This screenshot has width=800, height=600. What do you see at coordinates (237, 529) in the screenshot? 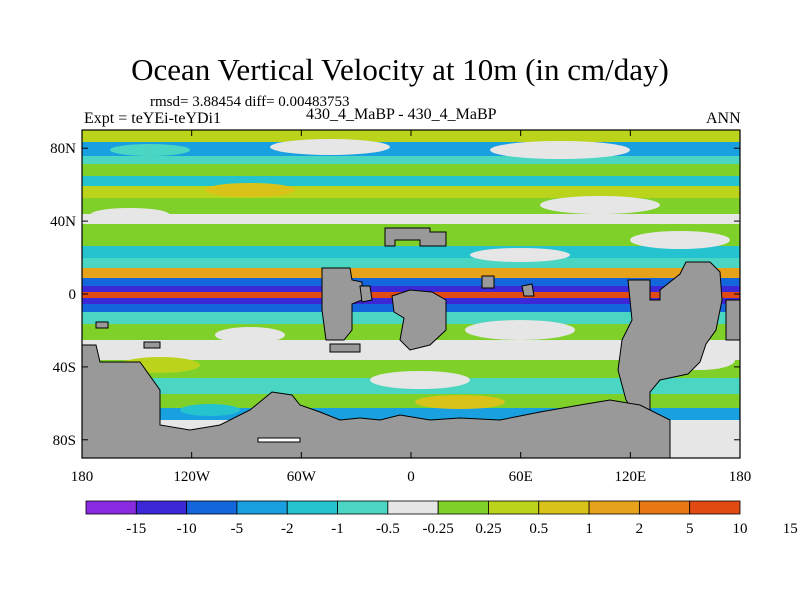
I see `colorbar-label: -5` at bounding box center [237, 529].